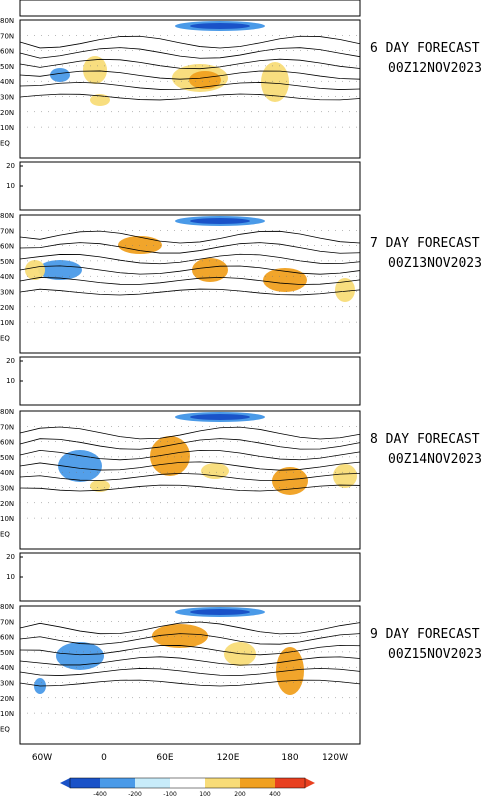  I want to click on lon-label: 180, so click(289, 758).